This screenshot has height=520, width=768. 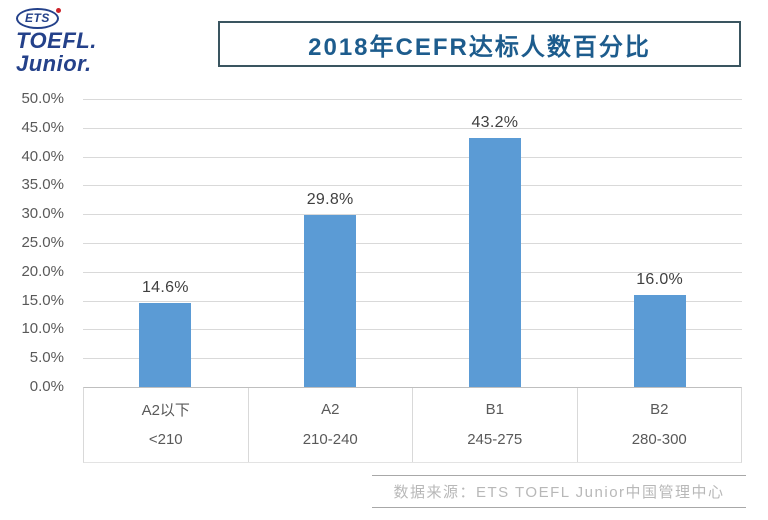 I want to click on toefl-wordmark: TOEFL., so click(x=56, y=40).